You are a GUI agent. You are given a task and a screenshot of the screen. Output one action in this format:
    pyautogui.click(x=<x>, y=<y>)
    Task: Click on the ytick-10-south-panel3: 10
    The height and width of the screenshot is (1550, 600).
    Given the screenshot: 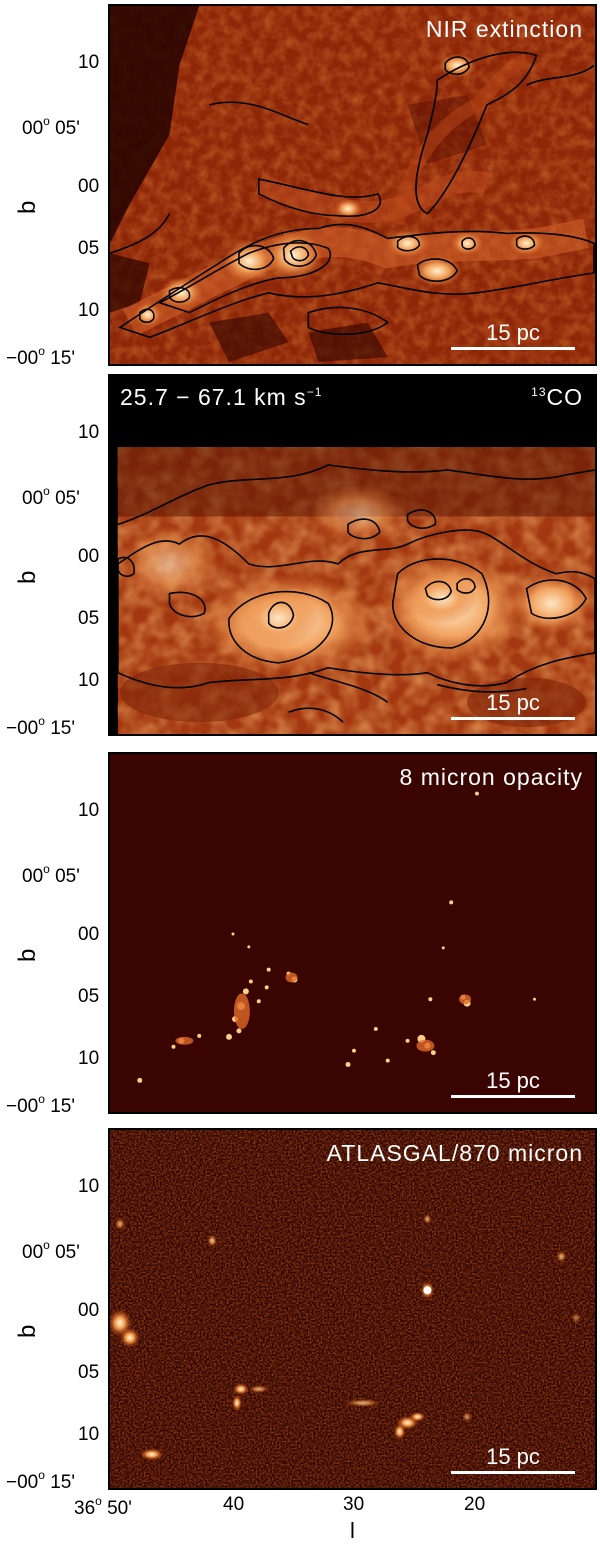 What is the action you would take?
    pyautogui.click(x=89, y=1058)
    